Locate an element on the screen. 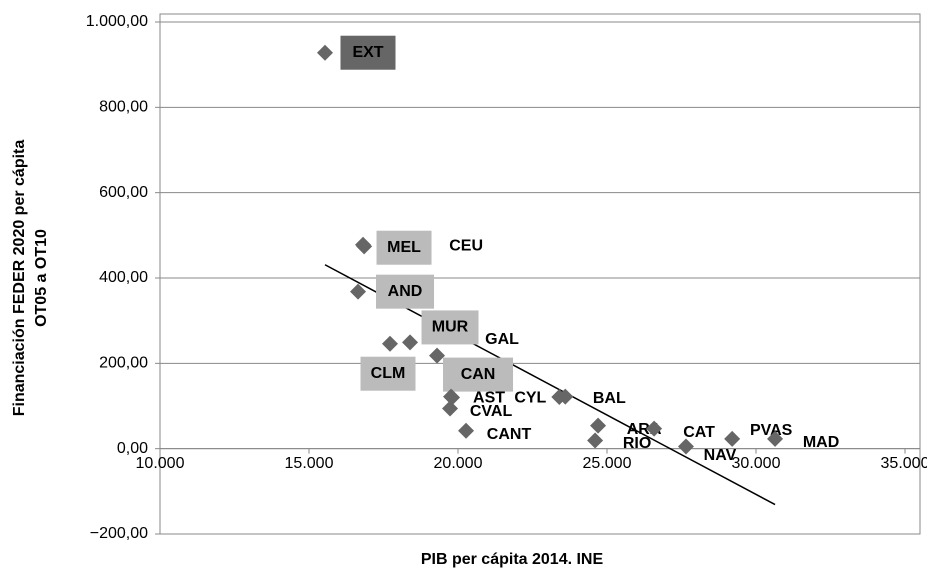 The image size is (927, 578). point-label: EXT is located at coordinates (367, 52).